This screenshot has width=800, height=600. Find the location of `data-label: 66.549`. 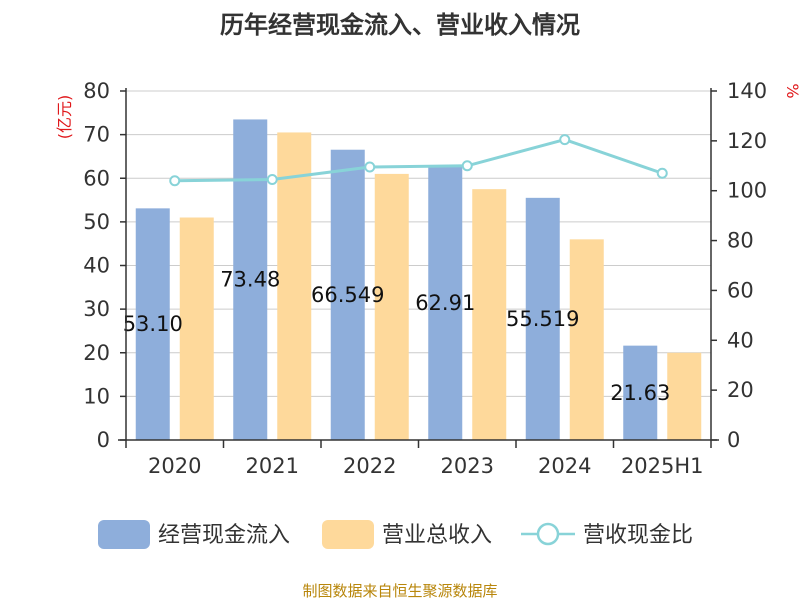

data-label: 66.549 is located at coordinates (347, 295).